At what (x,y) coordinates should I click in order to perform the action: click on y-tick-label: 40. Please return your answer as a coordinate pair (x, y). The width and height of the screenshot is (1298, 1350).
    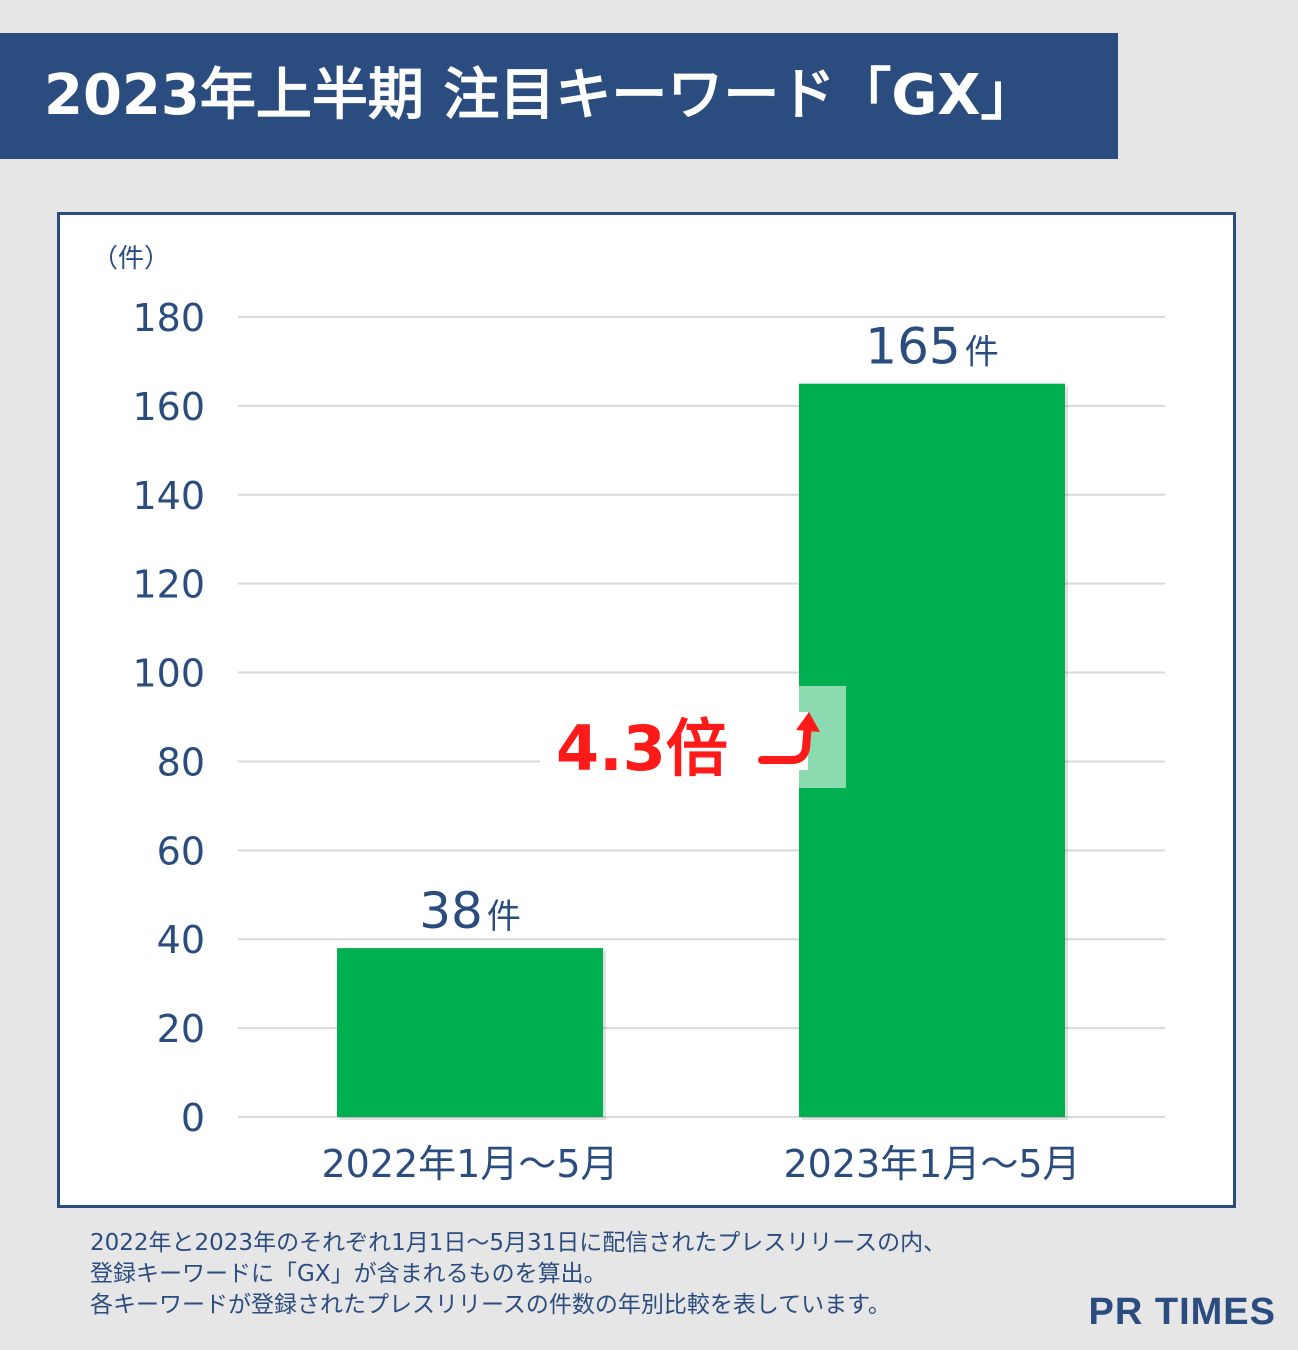
    Looking at the image, I should click on (181, 940).